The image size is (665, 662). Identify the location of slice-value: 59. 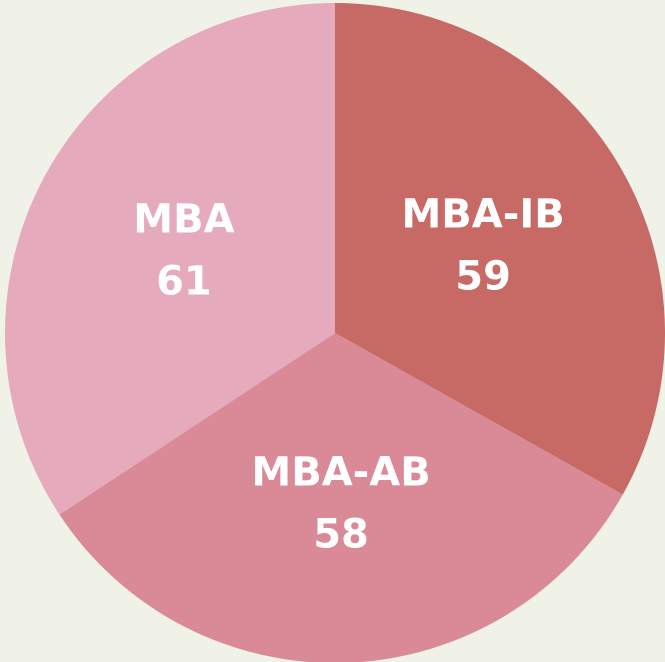
(483, 276).